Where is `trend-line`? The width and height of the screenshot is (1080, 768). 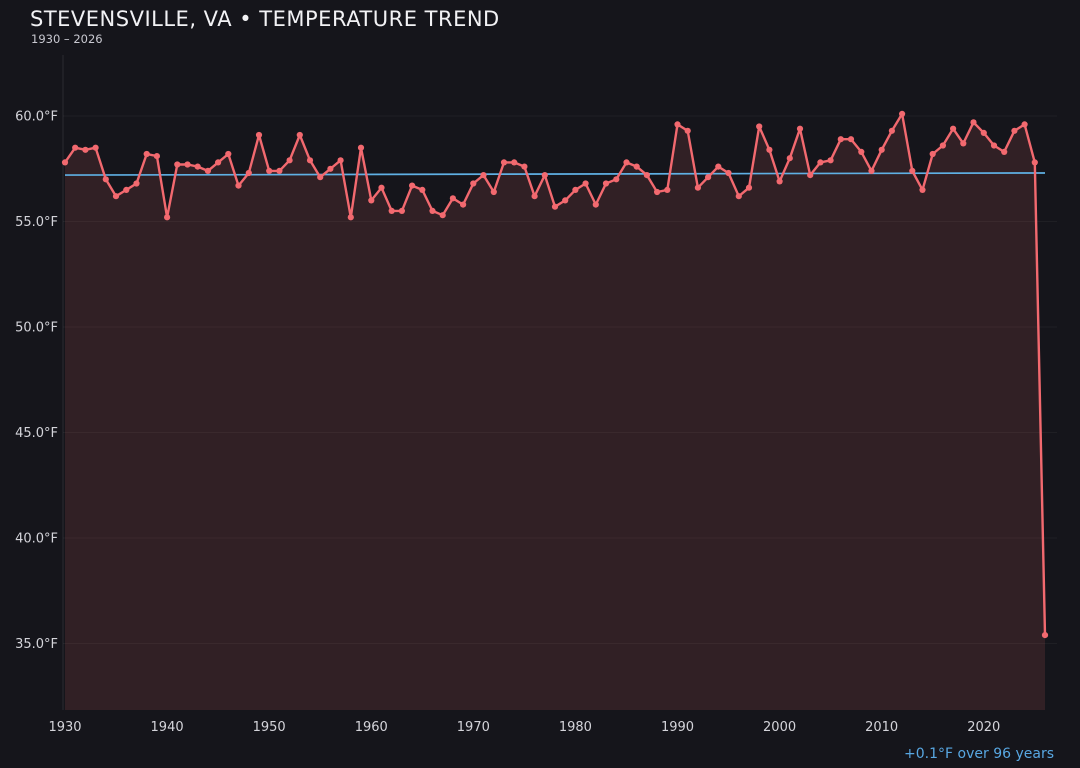 trend-line is located at coordinates (555, 174).